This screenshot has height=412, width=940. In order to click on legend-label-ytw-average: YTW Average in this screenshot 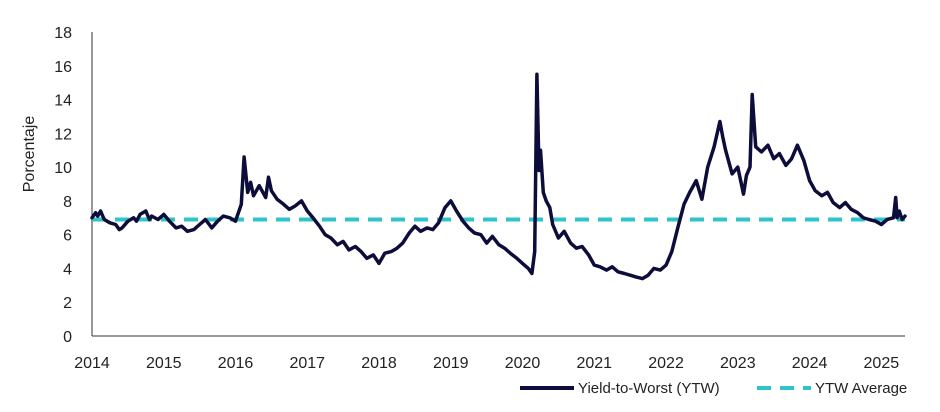, I will do `click(861, 388)`.